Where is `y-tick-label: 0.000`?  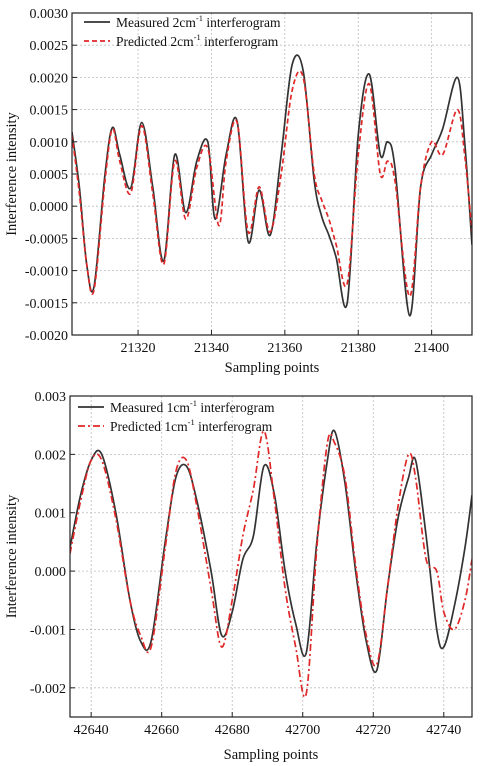
y-tick-label: 0.000 is located at coordinates (51, 572).